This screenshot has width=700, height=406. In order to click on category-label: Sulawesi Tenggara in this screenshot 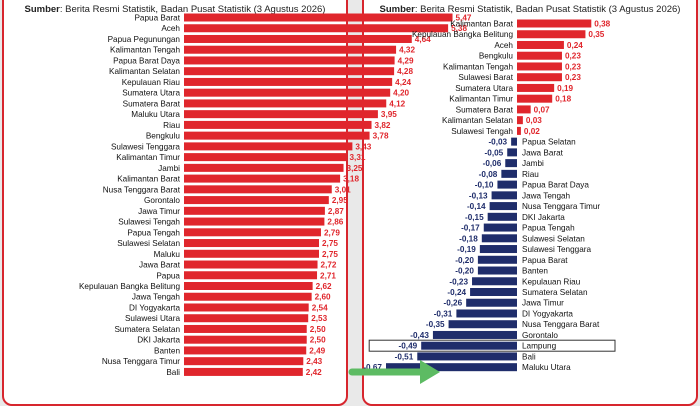, I will do `click(145, 146)`.